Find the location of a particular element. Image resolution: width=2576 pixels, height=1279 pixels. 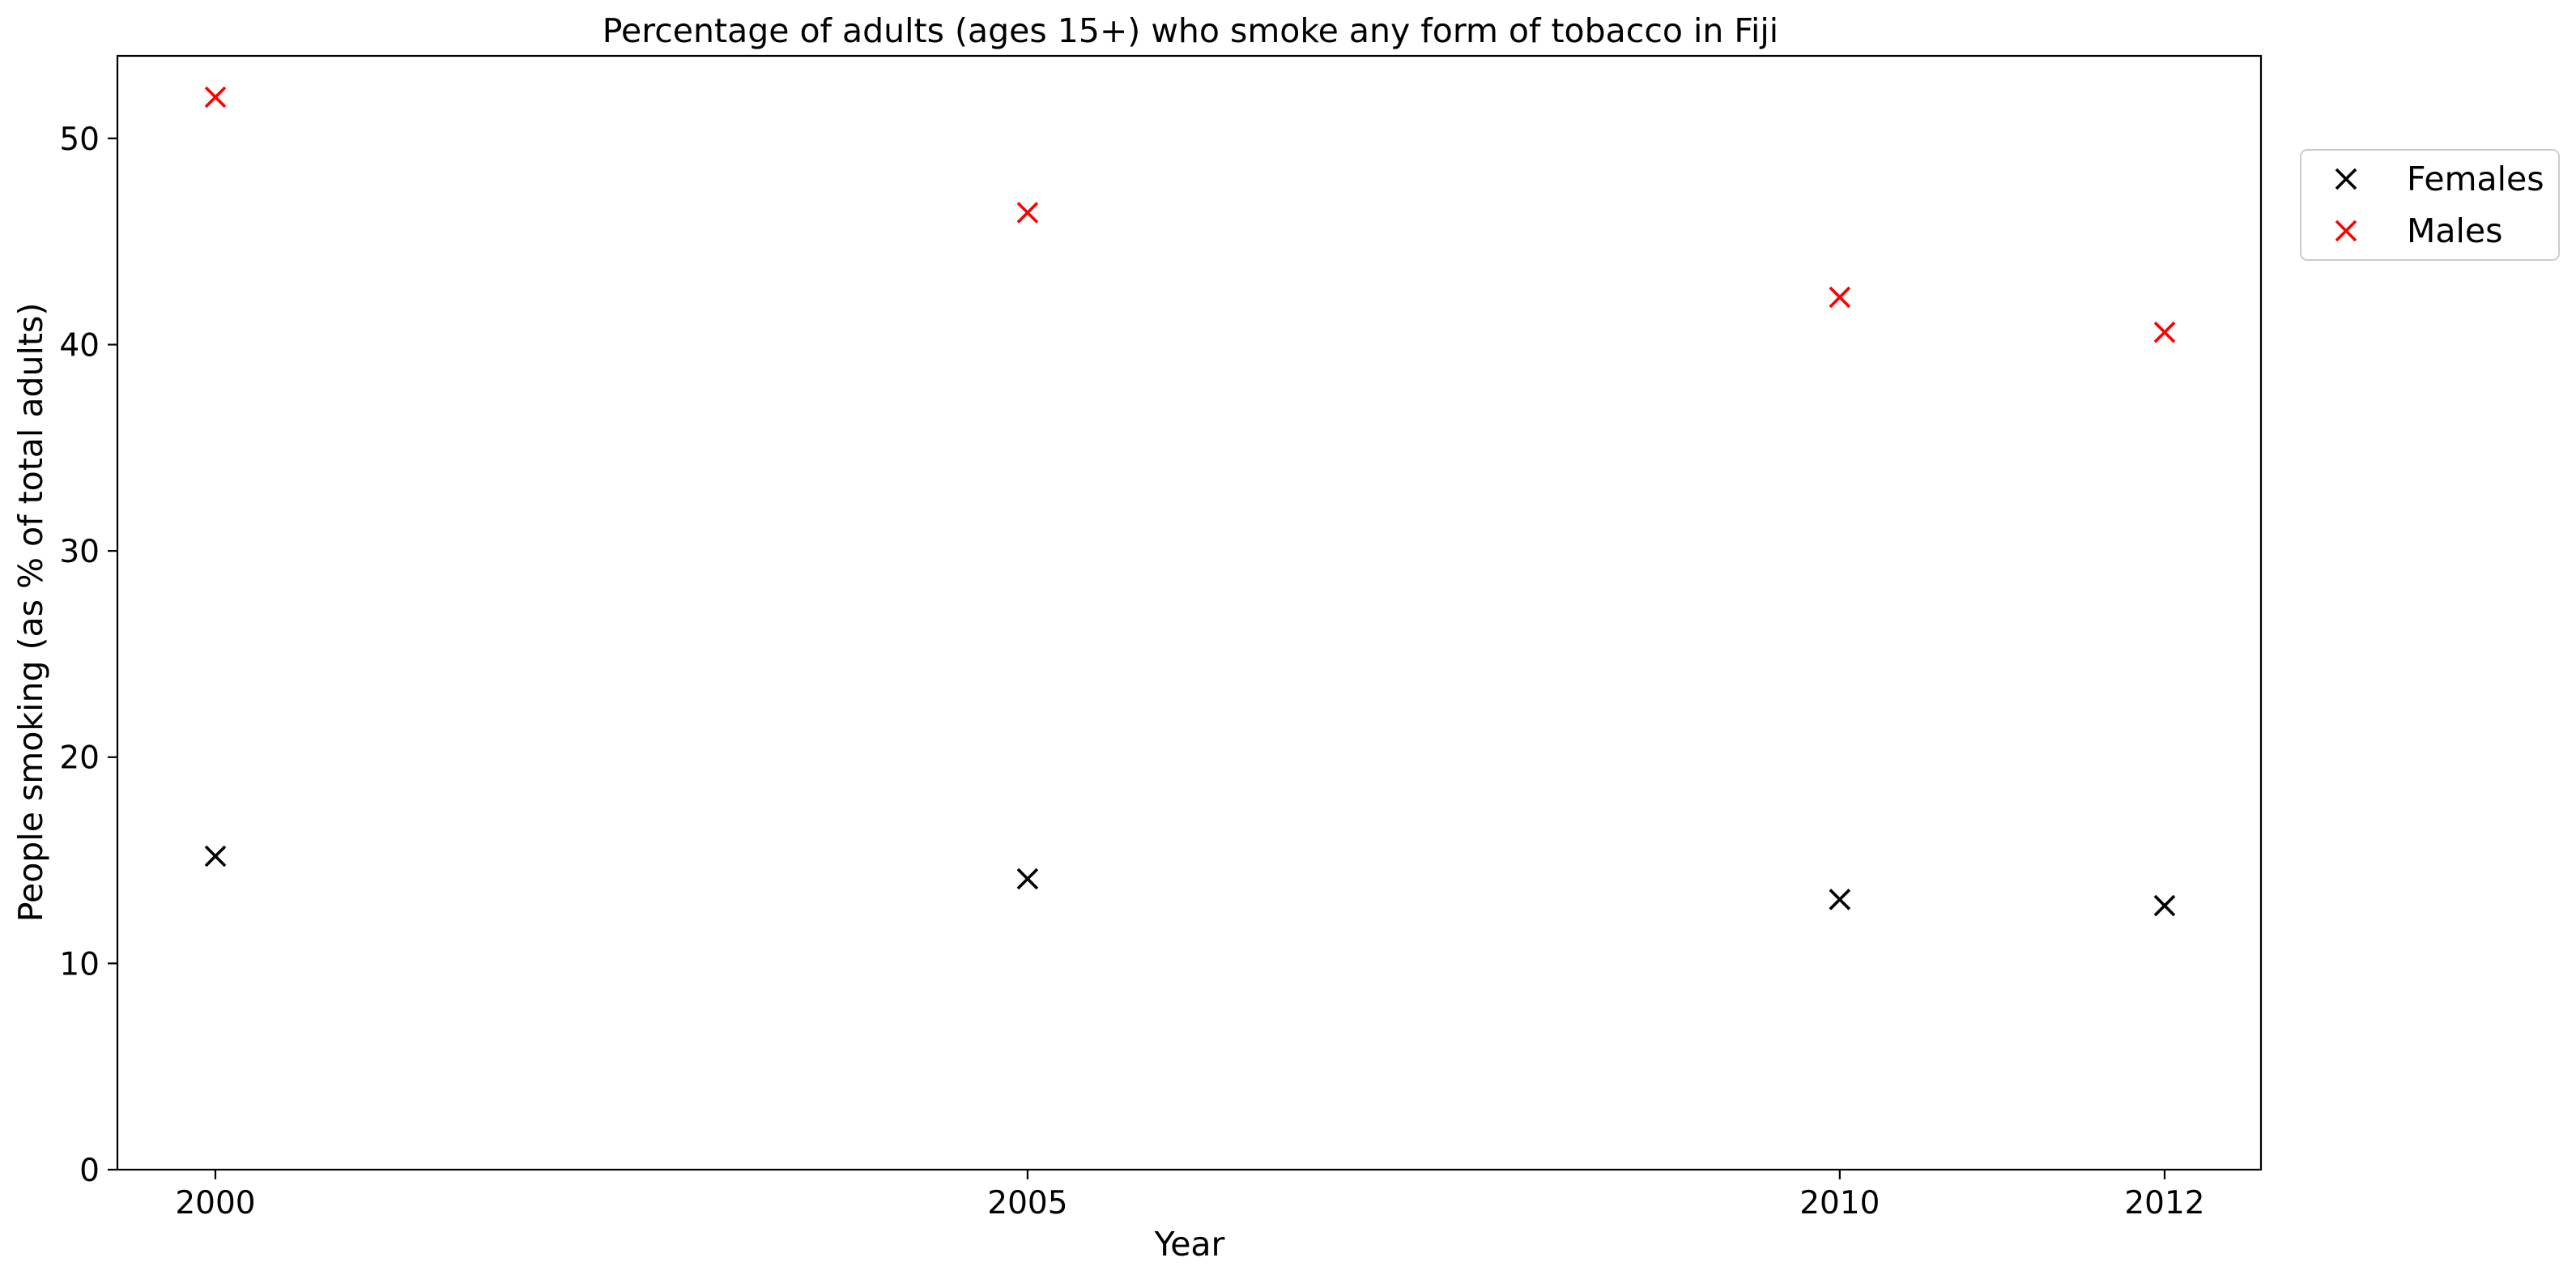

y-tick-label: 50 is located at coordinates (79, 140).